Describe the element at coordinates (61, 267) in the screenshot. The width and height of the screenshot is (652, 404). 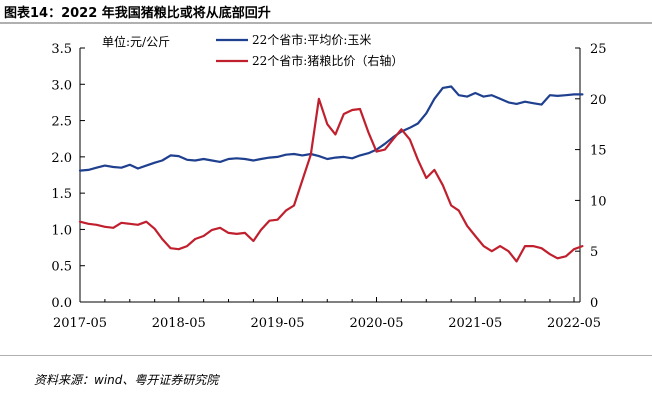
I see `left-tick-label: 0.5` at that location.